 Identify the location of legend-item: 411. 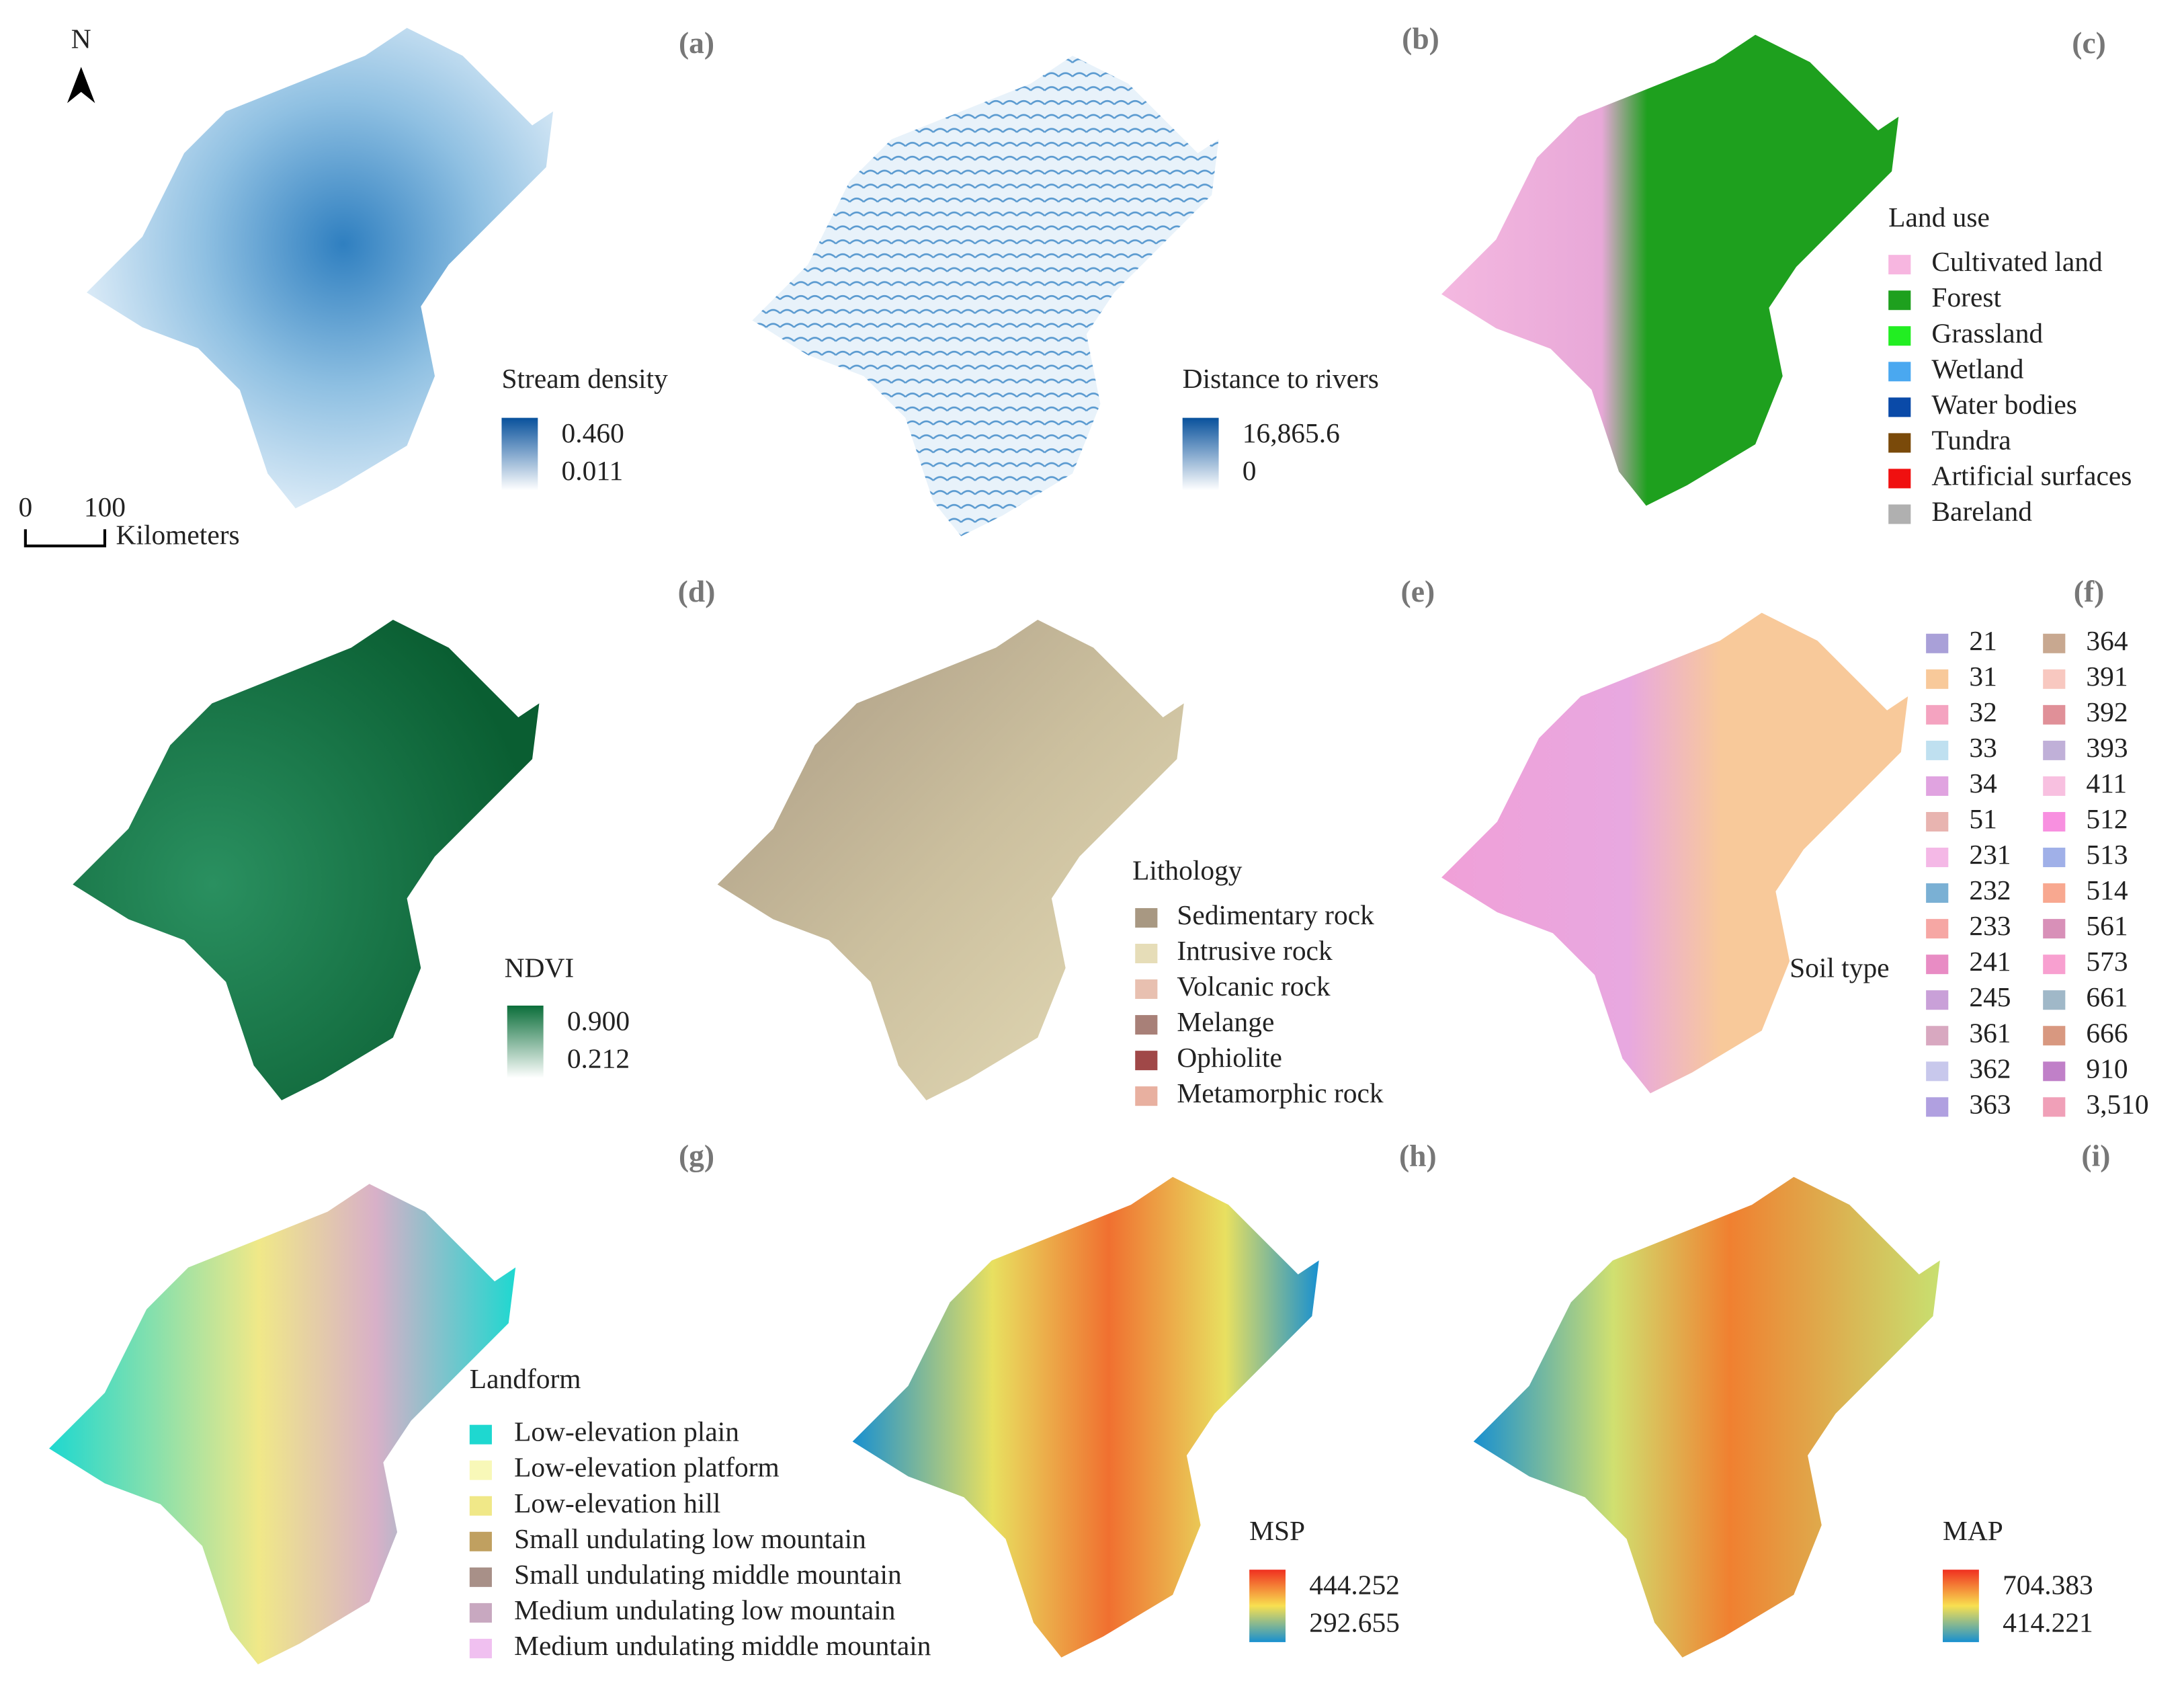
(2107, 783).